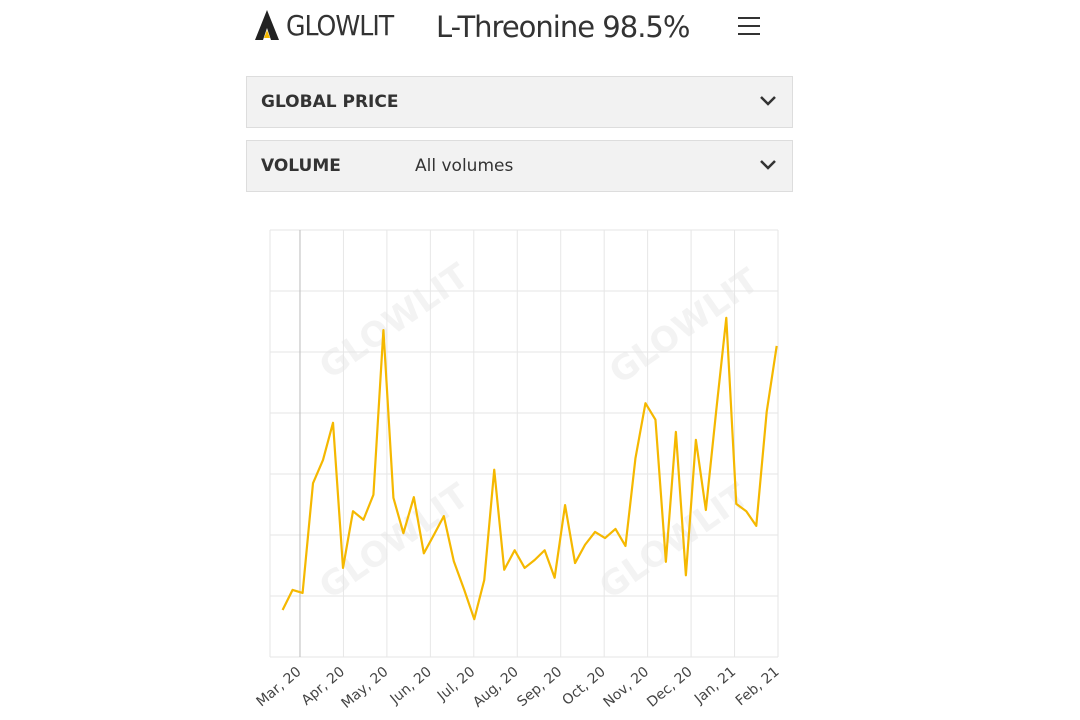  I want to click on dropdown-label: VOLUME, so click(301, 166).